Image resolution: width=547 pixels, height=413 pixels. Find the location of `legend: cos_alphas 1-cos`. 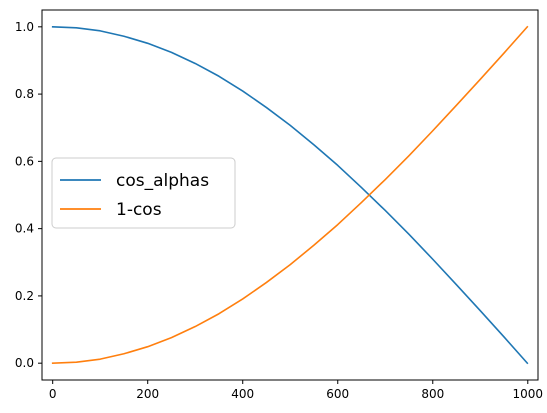

legend: cos_alphas 1-cos is located at coordinates (143, 193).